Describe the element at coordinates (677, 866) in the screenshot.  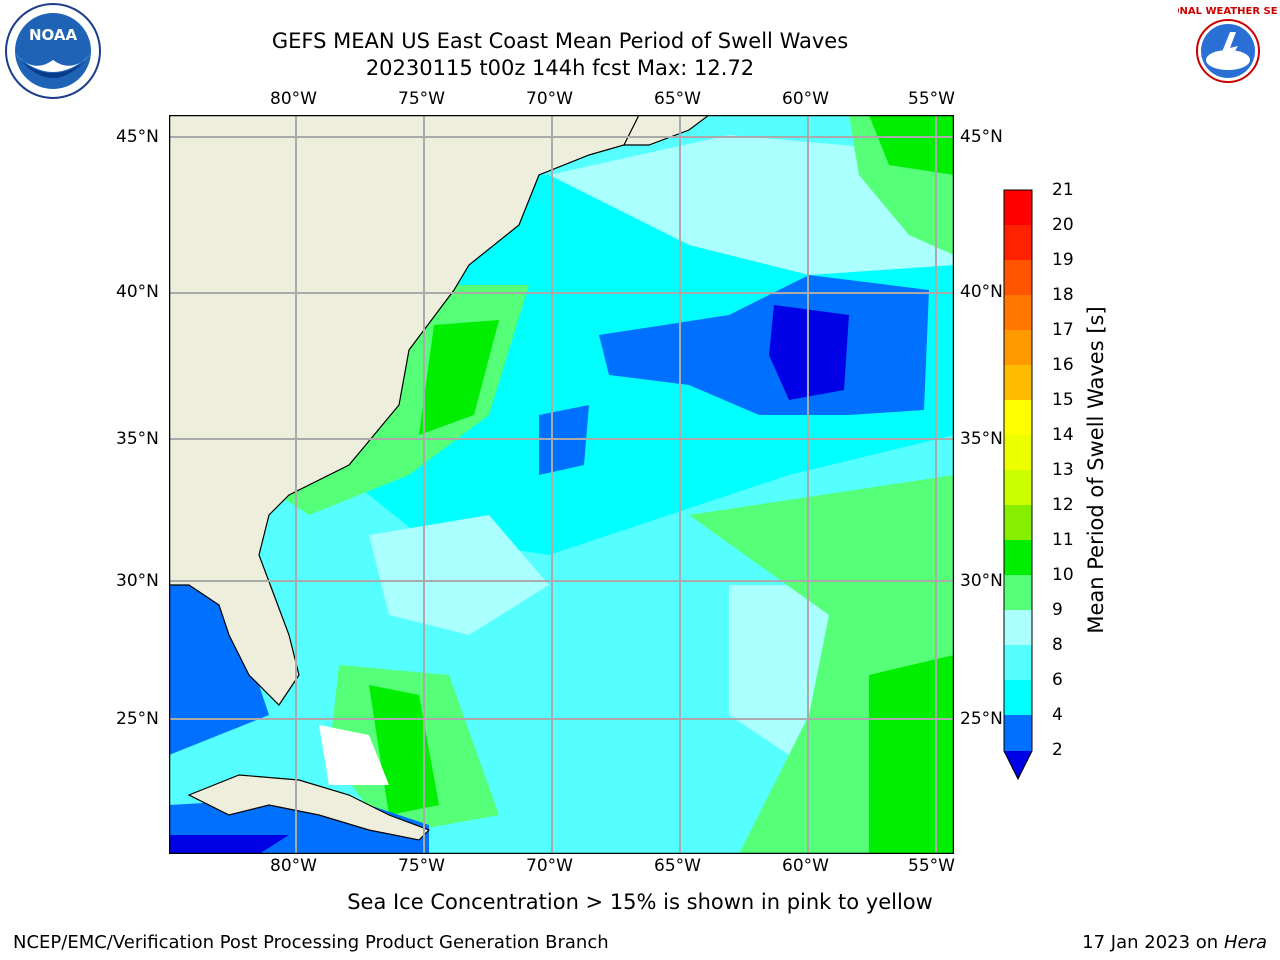
I see `lon-label-bottom: 65°W` at that location.